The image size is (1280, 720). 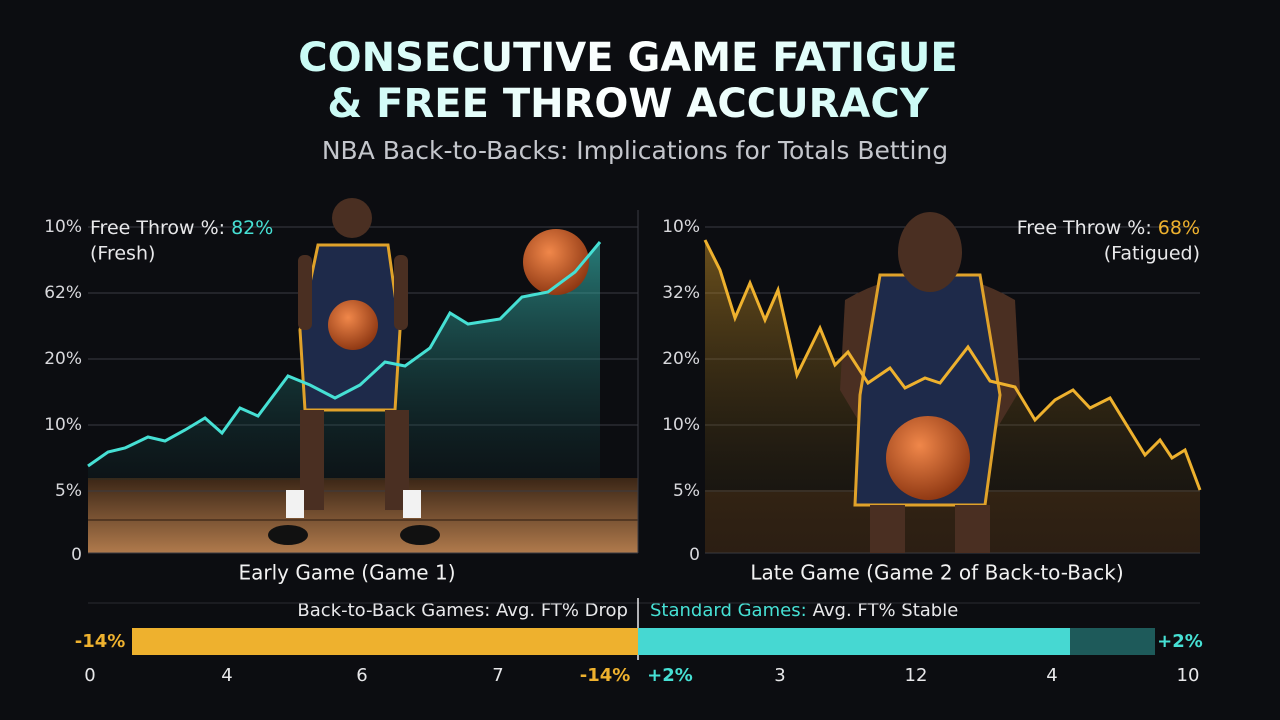 What do you see at coordinates (497, 675) in the screenshot?
I see `scale-label: 7` at bounding box center [497, 675].